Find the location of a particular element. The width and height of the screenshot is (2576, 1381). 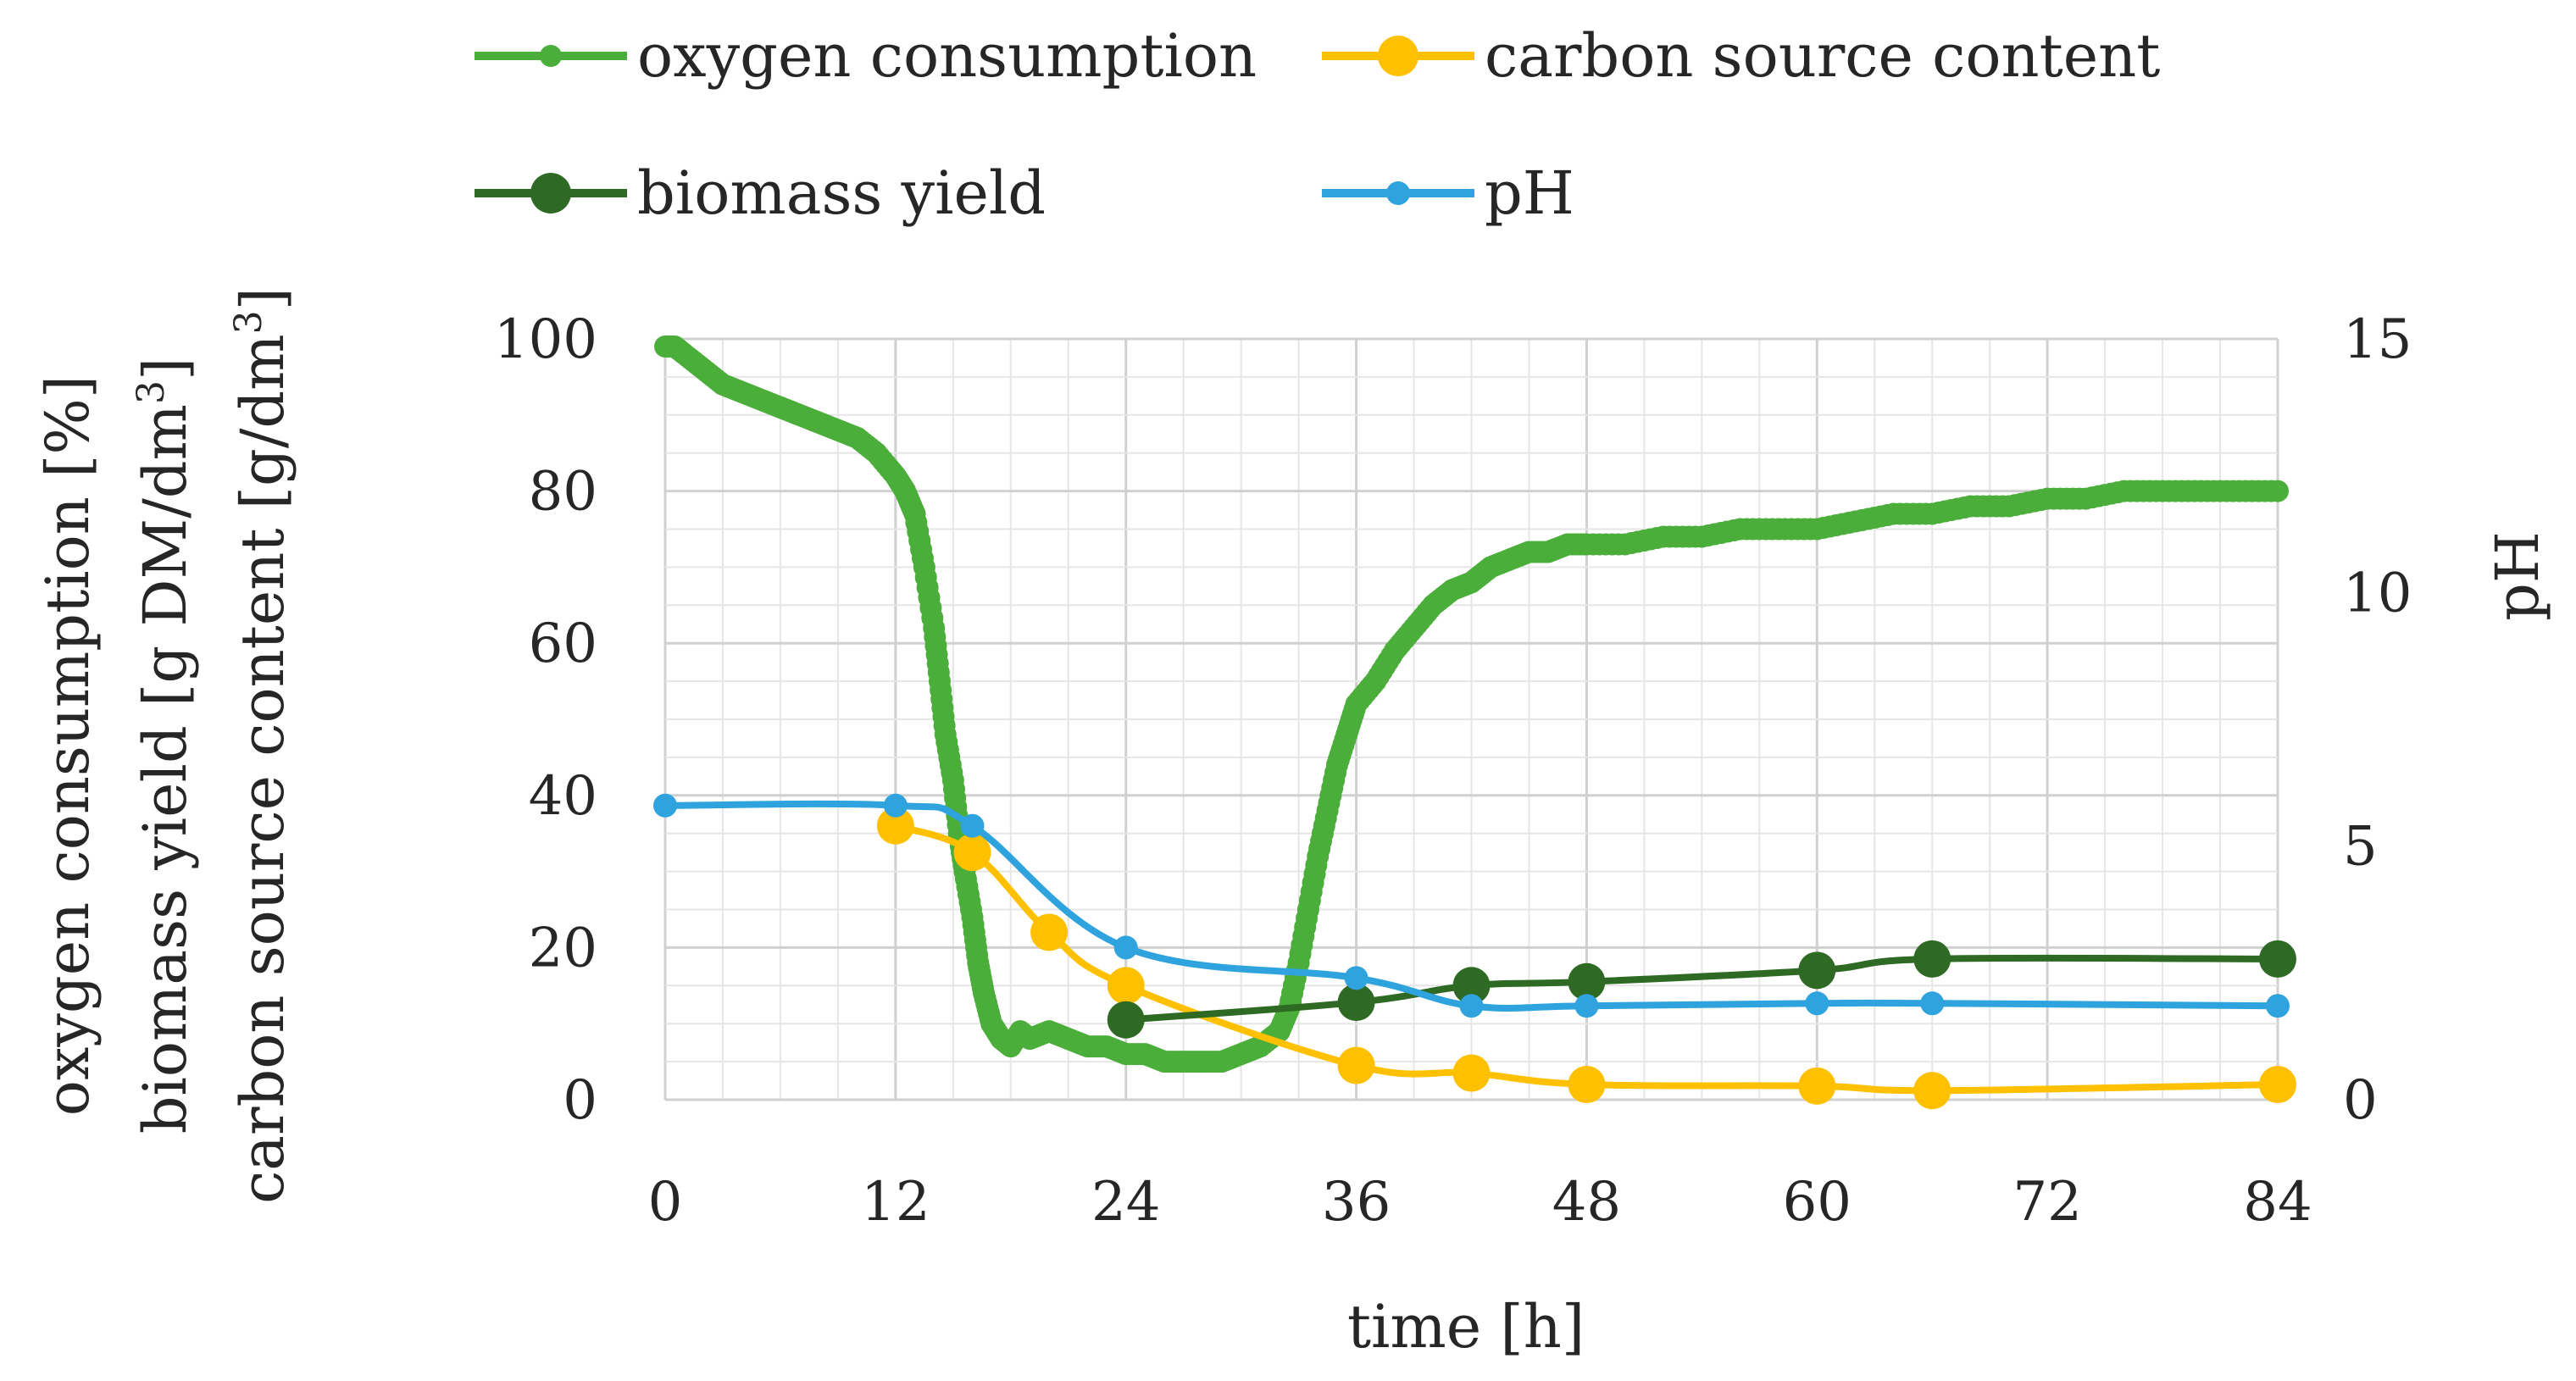

x-tick-label: 84 is located at coordinates (2277, 1202).